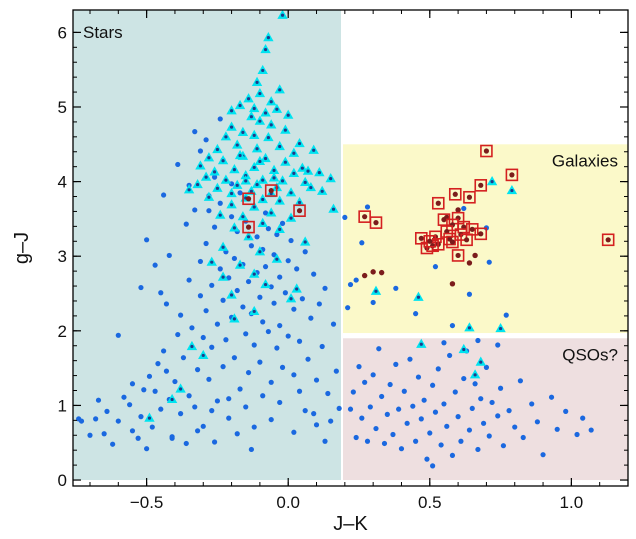 Image resolution: width=636 pixels, height=539 pixels. Describe the element at coordinates (62, 480) in the screenshot. I see `y-tick-label: 0` at that location.